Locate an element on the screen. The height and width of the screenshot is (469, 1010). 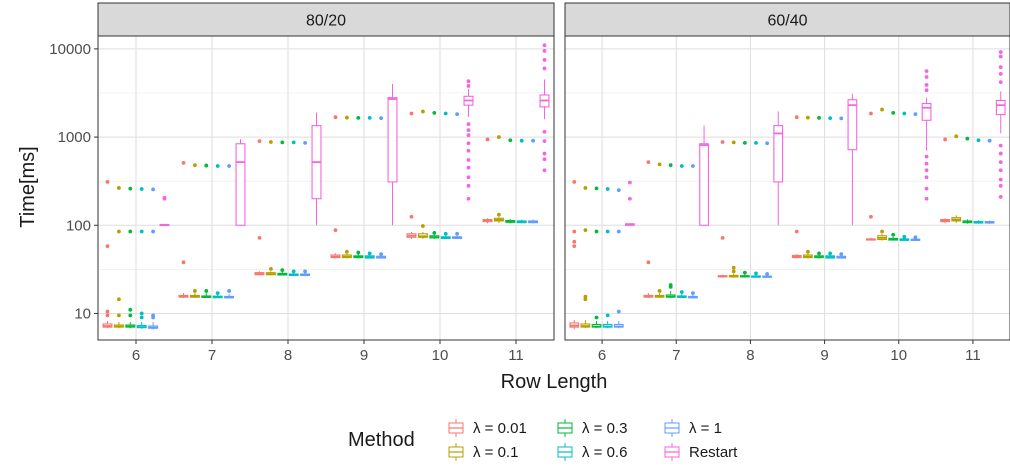
x-tick-label: 8 is located at coordinates (288, 355).